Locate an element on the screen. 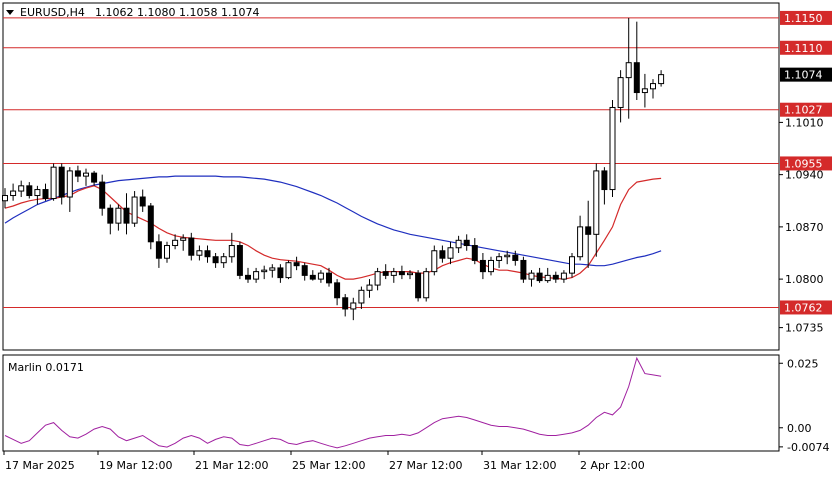 This screenshot has width=838, height=480. indicator-tick-label: 0.025 is located at coordinates (803, 363).